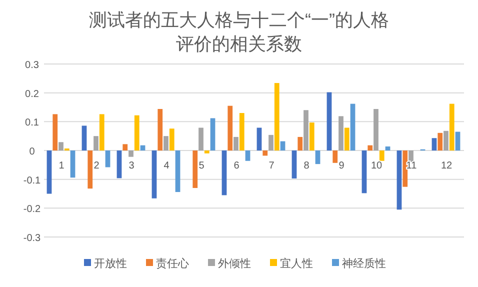  What do you see at coordinates (376, 166) in the screenshot?
I see `x-tick-label: 10` at bounding box center [376, 166].